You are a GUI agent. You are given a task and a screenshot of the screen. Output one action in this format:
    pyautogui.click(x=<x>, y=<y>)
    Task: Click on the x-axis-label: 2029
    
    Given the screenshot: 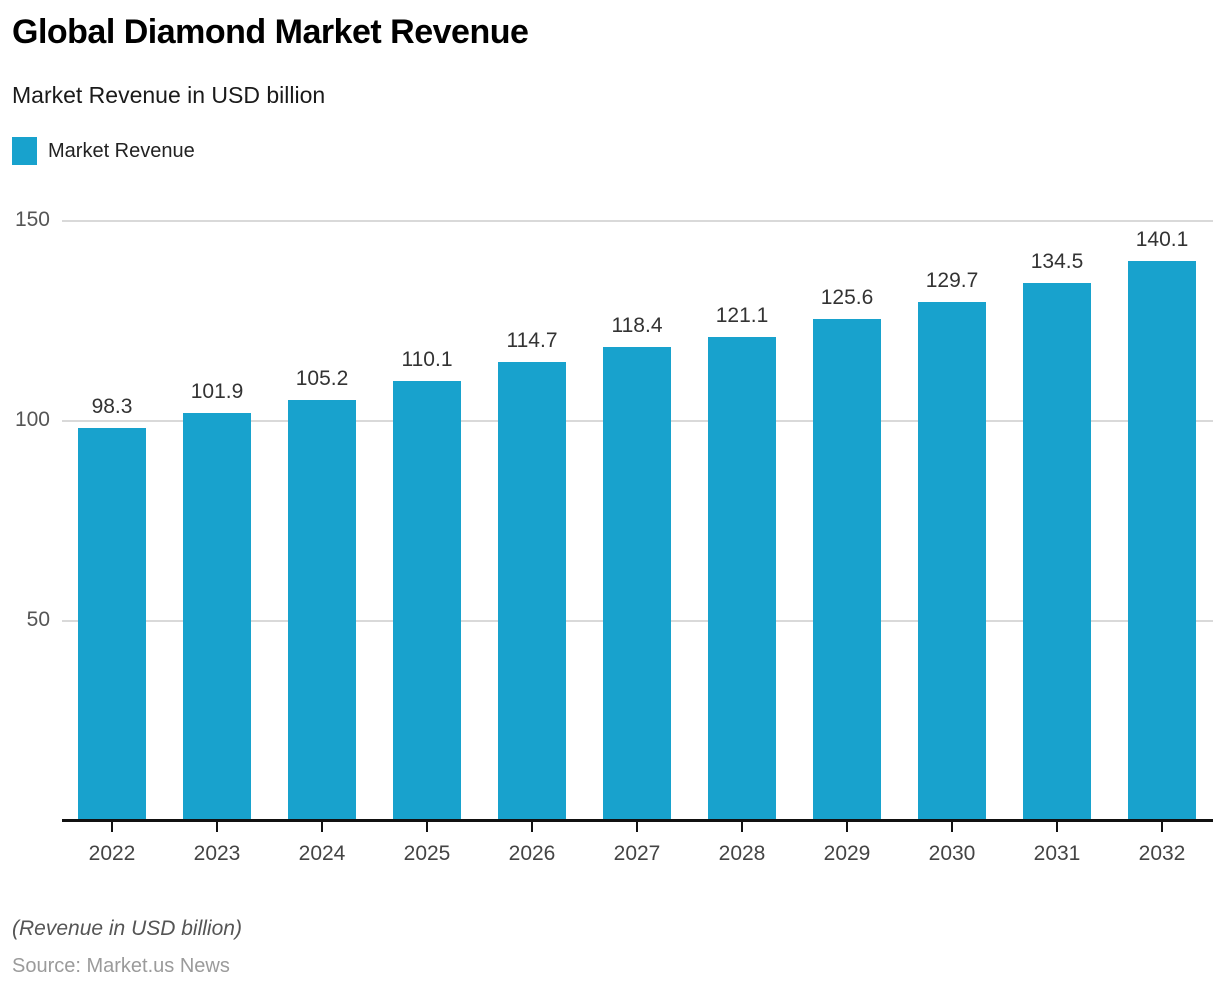 What is the action you would take?
    pyautogui.click(x=847, y=853)
    